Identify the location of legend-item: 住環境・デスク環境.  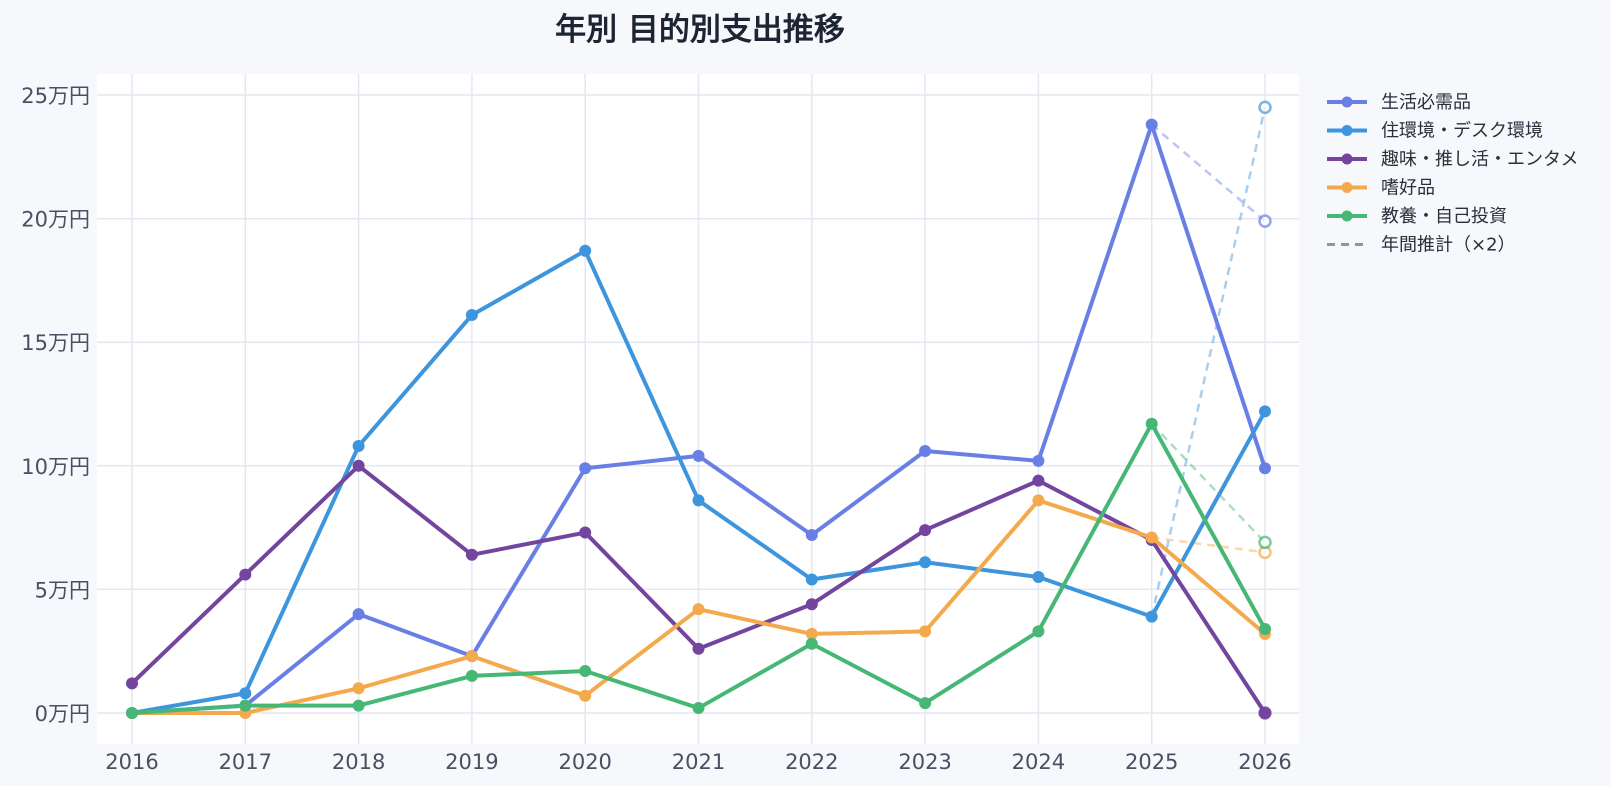
(1435, 131).